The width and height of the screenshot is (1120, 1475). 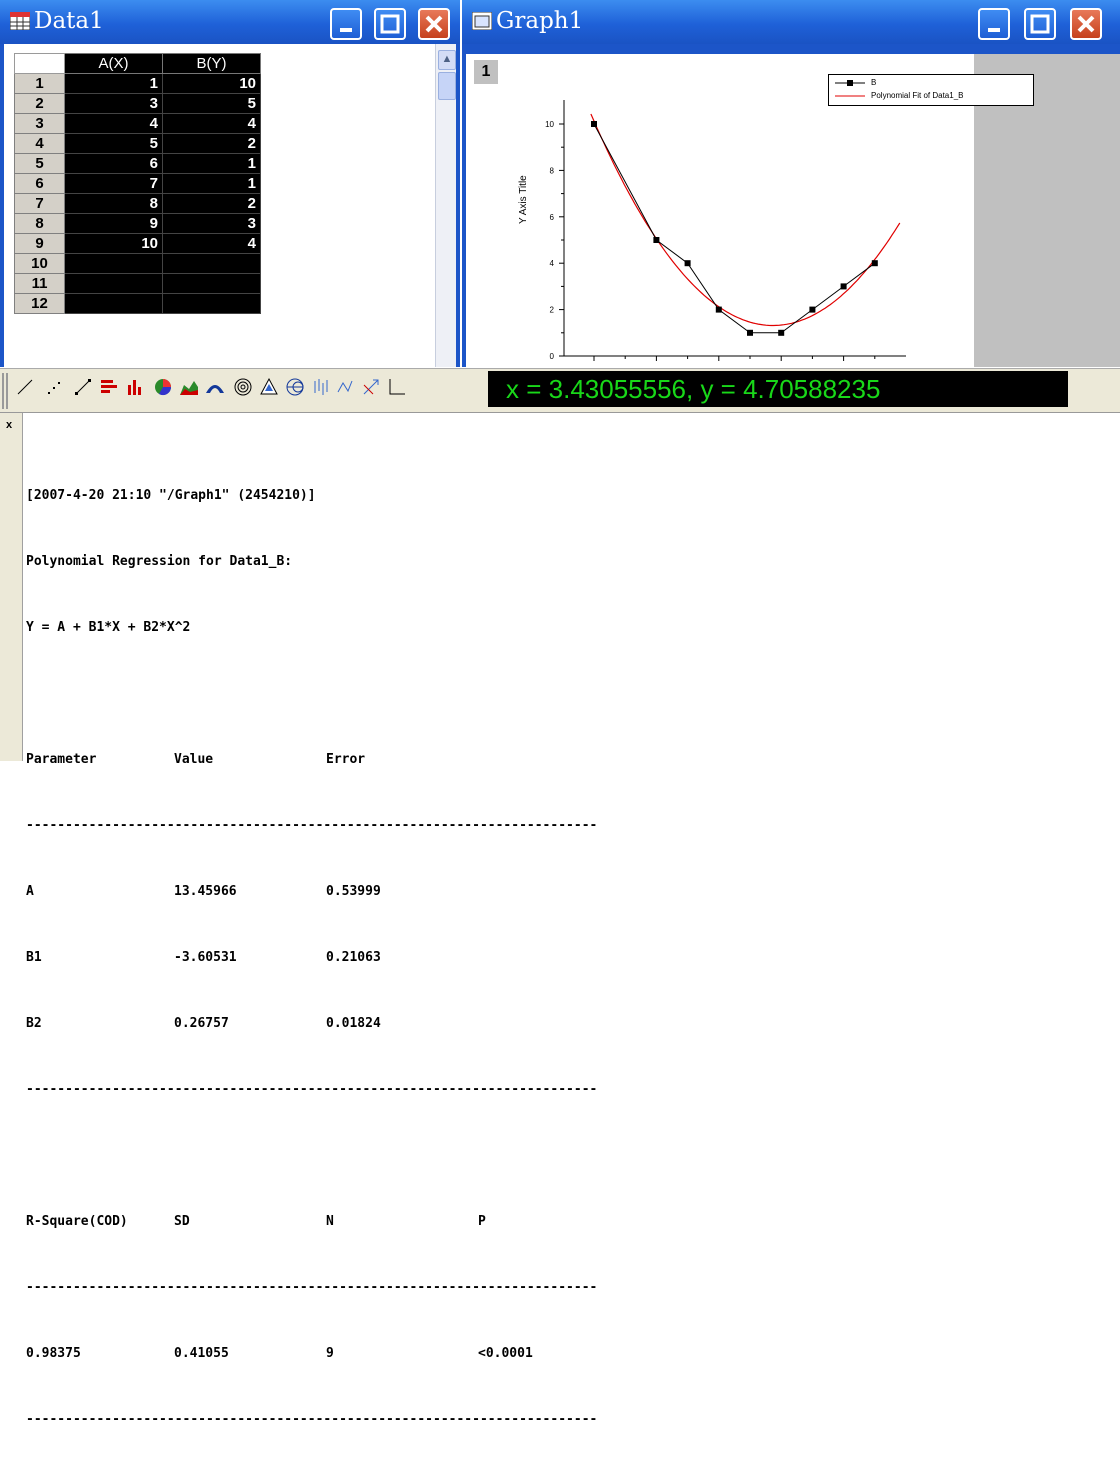 What do you see at coordinates (83, 390) in the screenshot?
I see `line-symbol-plot-icon` at bounding box center [83, 390].